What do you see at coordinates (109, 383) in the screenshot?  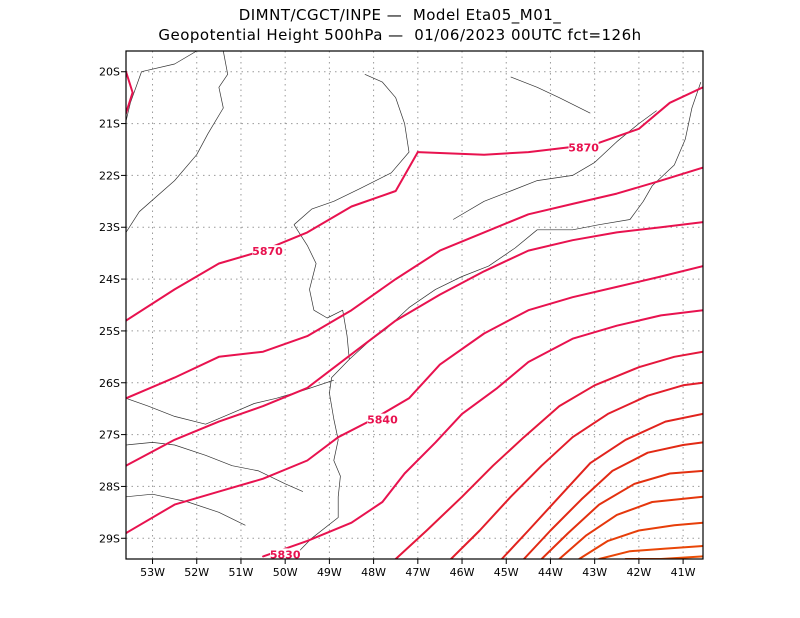 I see `lat-tick-label: 26S` at bounding box center [109, 383].